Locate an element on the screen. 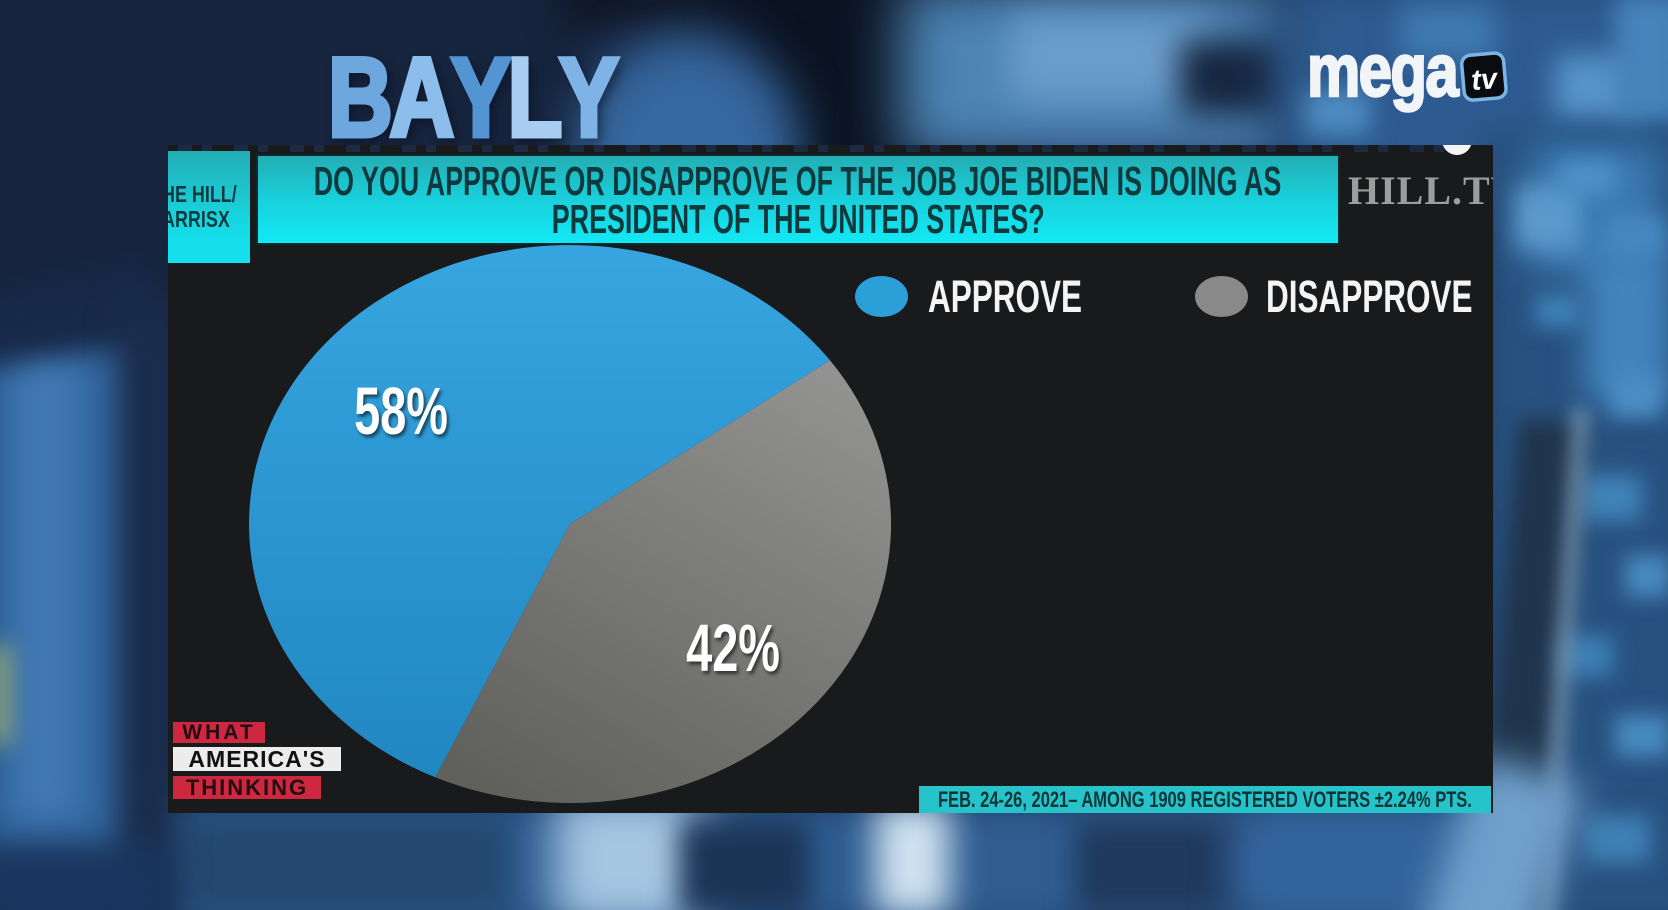 Image resolution: width=1668 pixels, height=910 pixels. svg-text: tv is located at coordinates (1485, 80).